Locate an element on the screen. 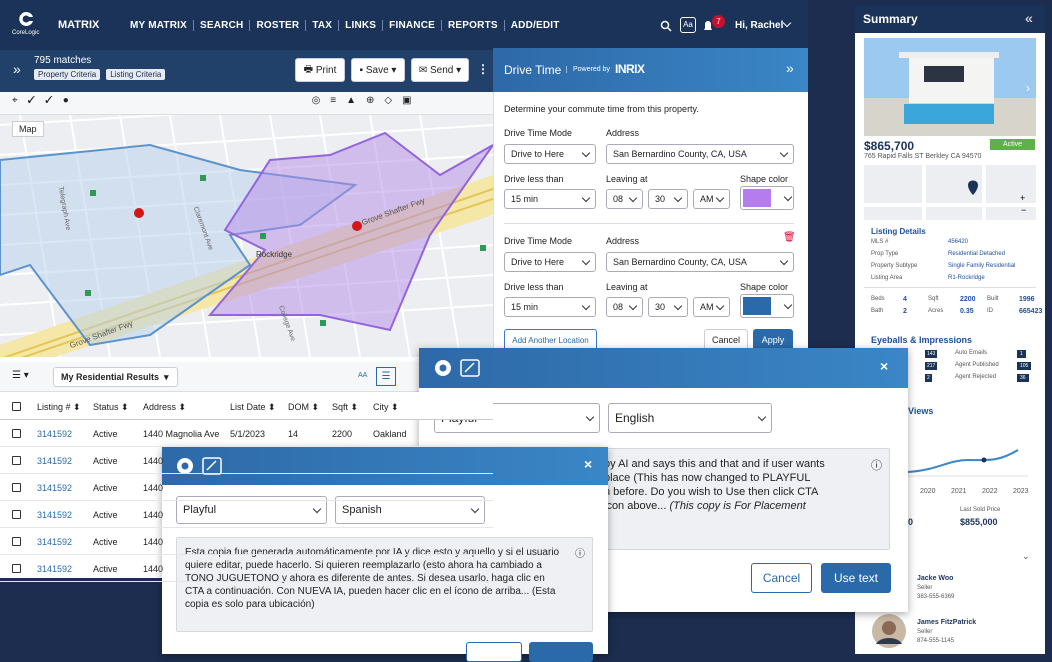  results-select: My Residential Results ▾ is located at coordinates (115, 377).